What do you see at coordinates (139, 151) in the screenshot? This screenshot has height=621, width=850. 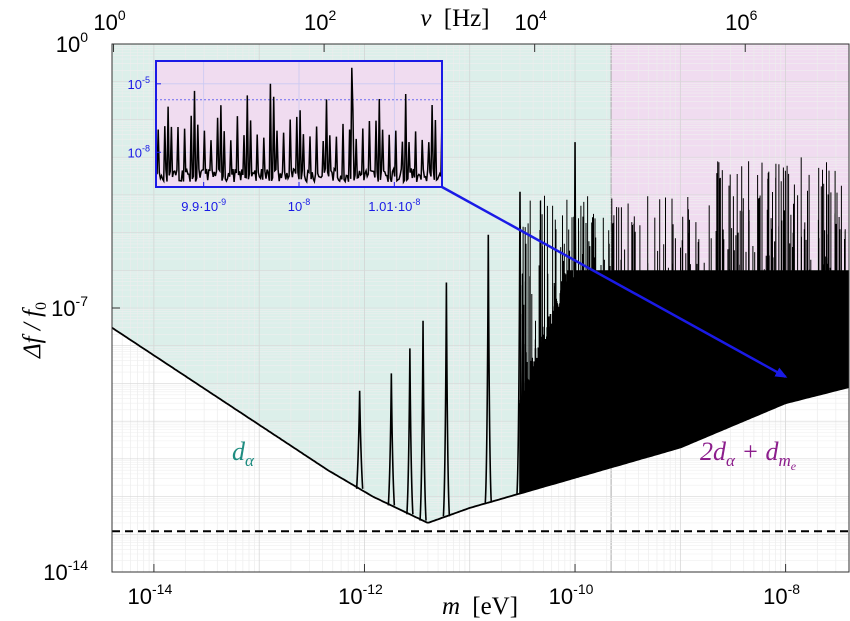 I see `inset-y-tick-label: 10⁻⁸` at bounding box center [139, 151].